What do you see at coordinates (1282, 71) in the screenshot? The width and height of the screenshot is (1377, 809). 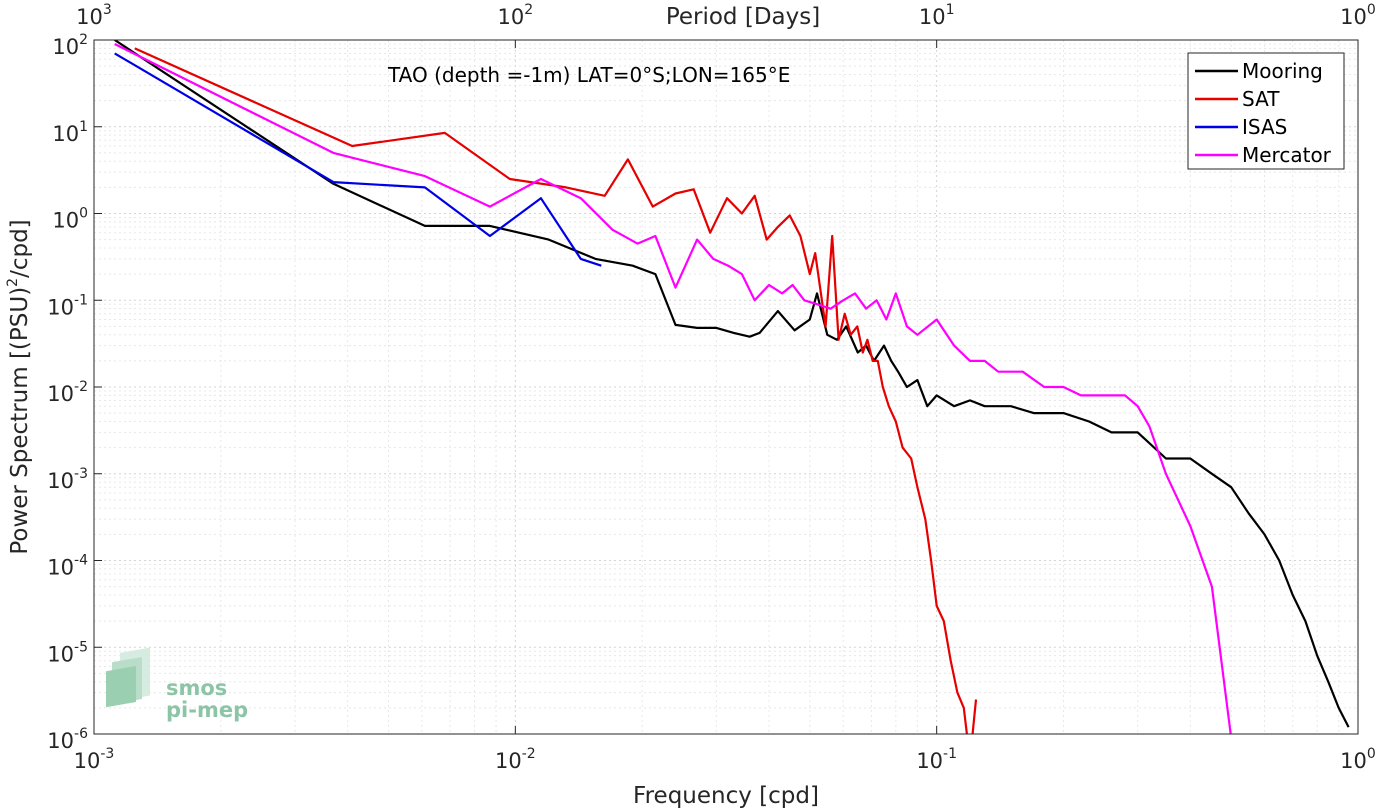 I see `legend-label-mooring: Mooring` at bounding box center [1282, 71].